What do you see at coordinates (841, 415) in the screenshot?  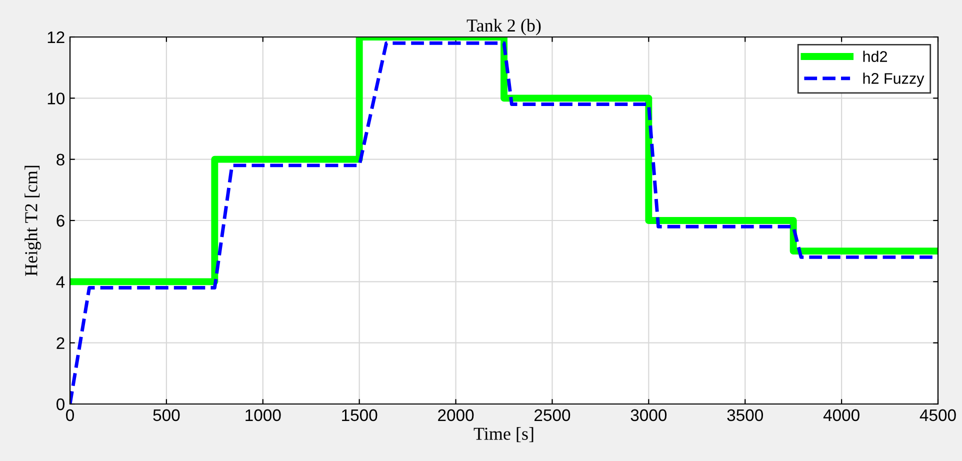 I see `x-tick-label: 4000` at bounding box center [841, 415].